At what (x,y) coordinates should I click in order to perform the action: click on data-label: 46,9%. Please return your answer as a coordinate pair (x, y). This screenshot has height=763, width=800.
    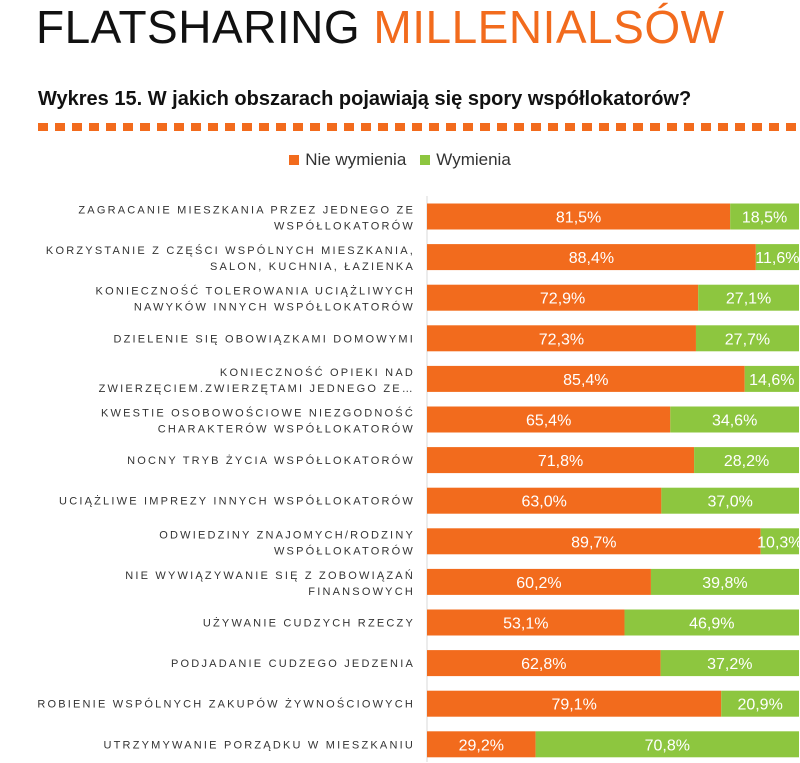
    Looking at the image, I should click on (711, 624).